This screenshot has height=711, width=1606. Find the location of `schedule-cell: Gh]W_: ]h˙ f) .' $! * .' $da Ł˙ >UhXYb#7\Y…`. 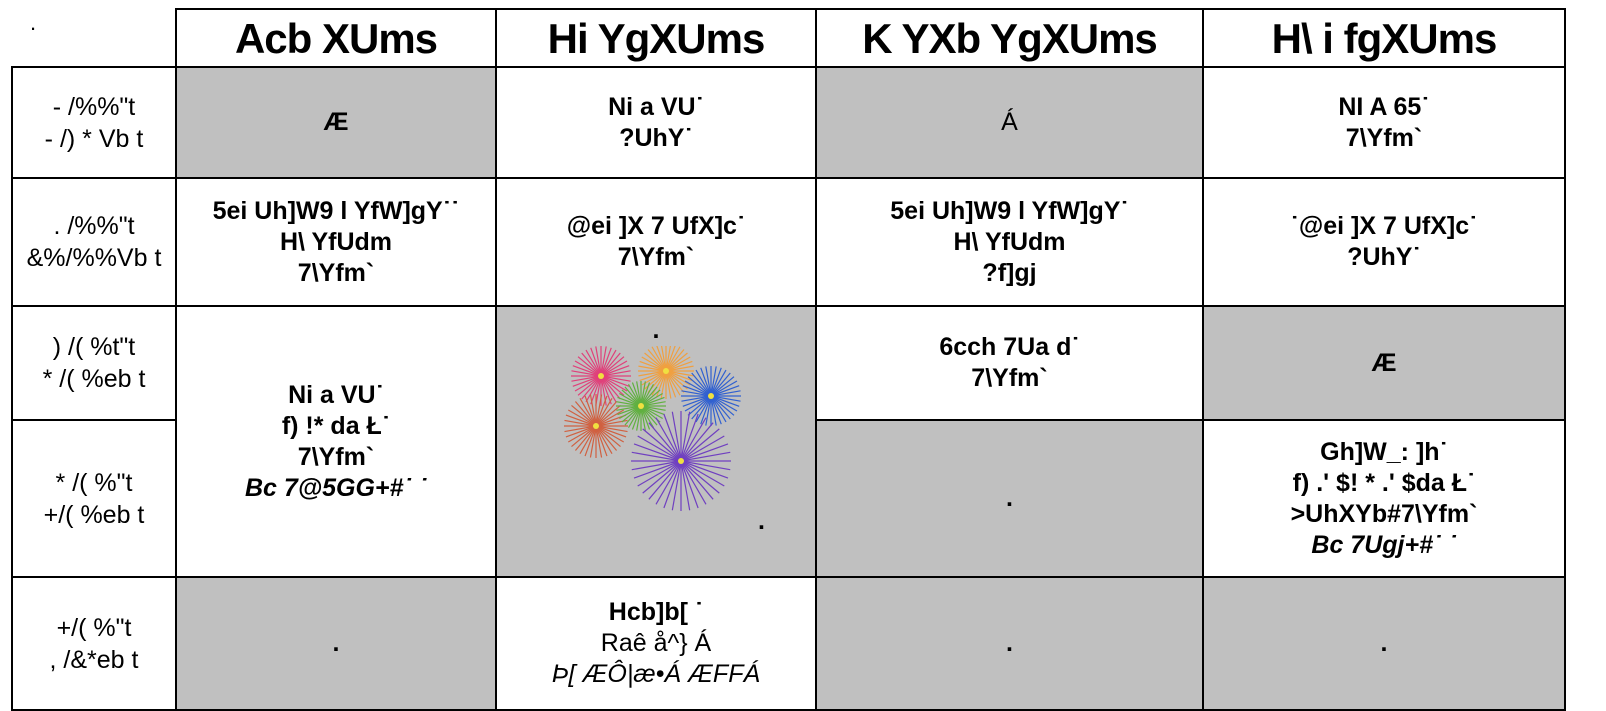

schedule-cell: Gh]W_: ]h˙ f) .' $! * .' $da Ł˙ >UhXYb#7\Y… is located at coordinates (1384, 498).